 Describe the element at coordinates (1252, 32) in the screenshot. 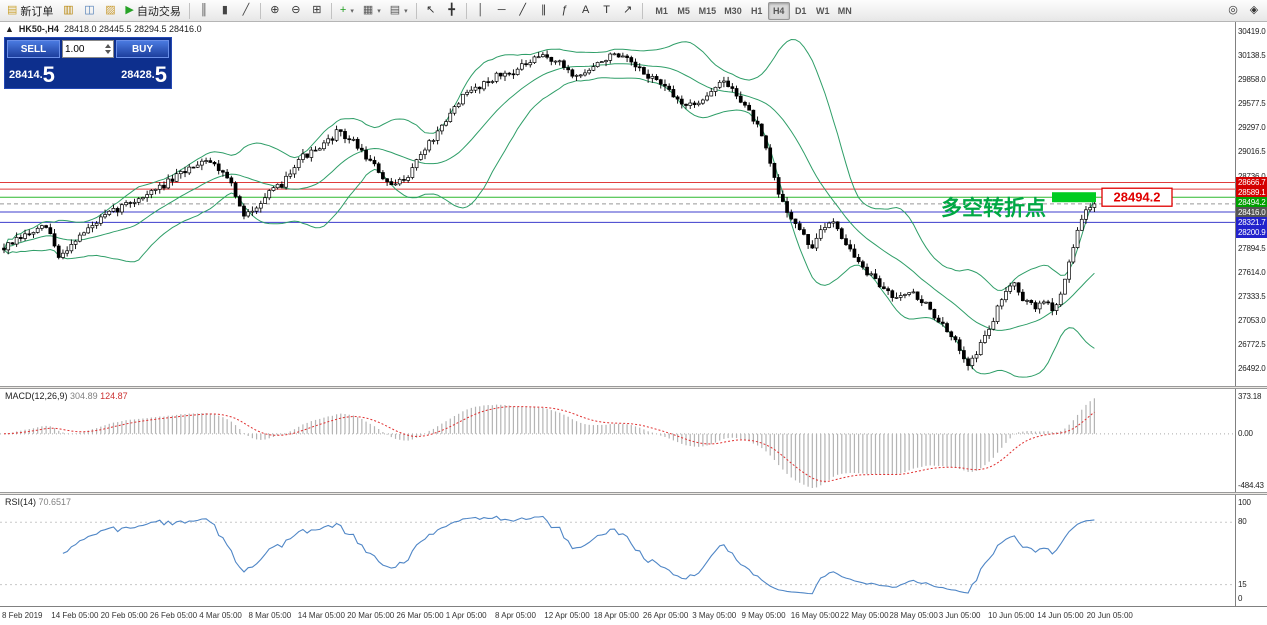

I see `price-tick-label: 30419.0` at that location.